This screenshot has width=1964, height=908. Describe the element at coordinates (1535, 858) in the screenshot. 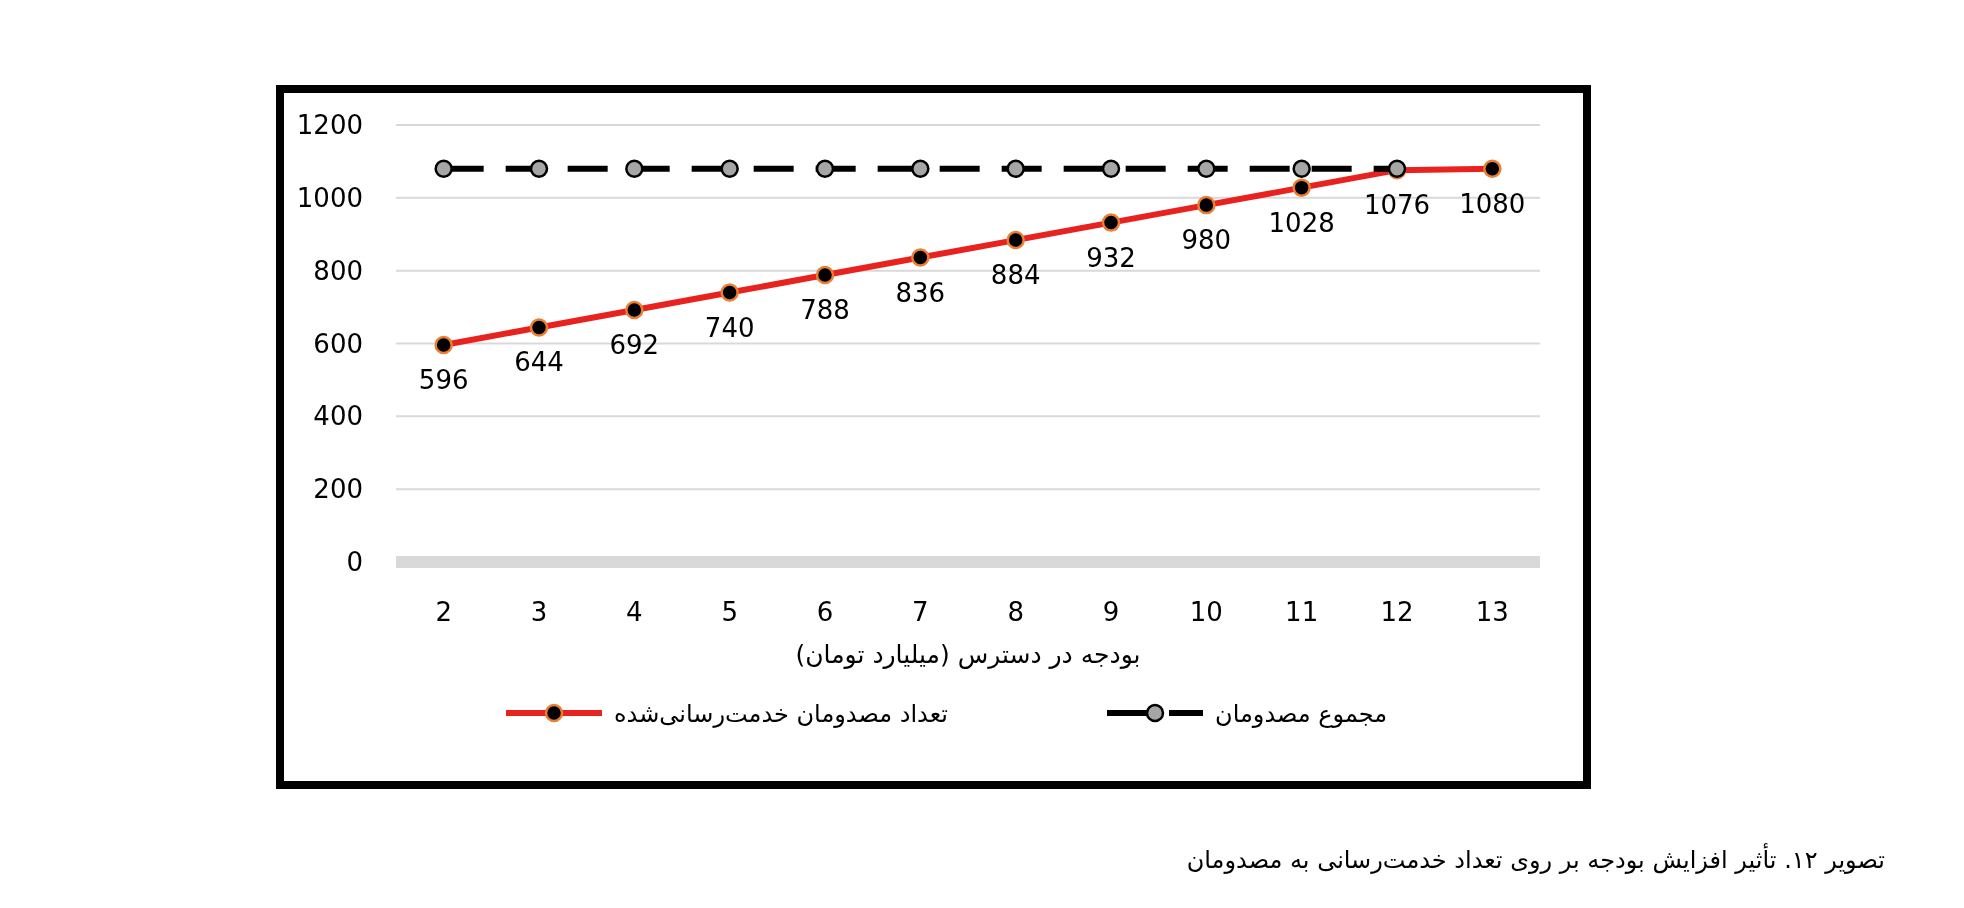

I see `text: تصویر ۱۲. تأثیر افزایش بودجه بر روی تعداد خدمت‌رسانی به مصدومان` at that location.